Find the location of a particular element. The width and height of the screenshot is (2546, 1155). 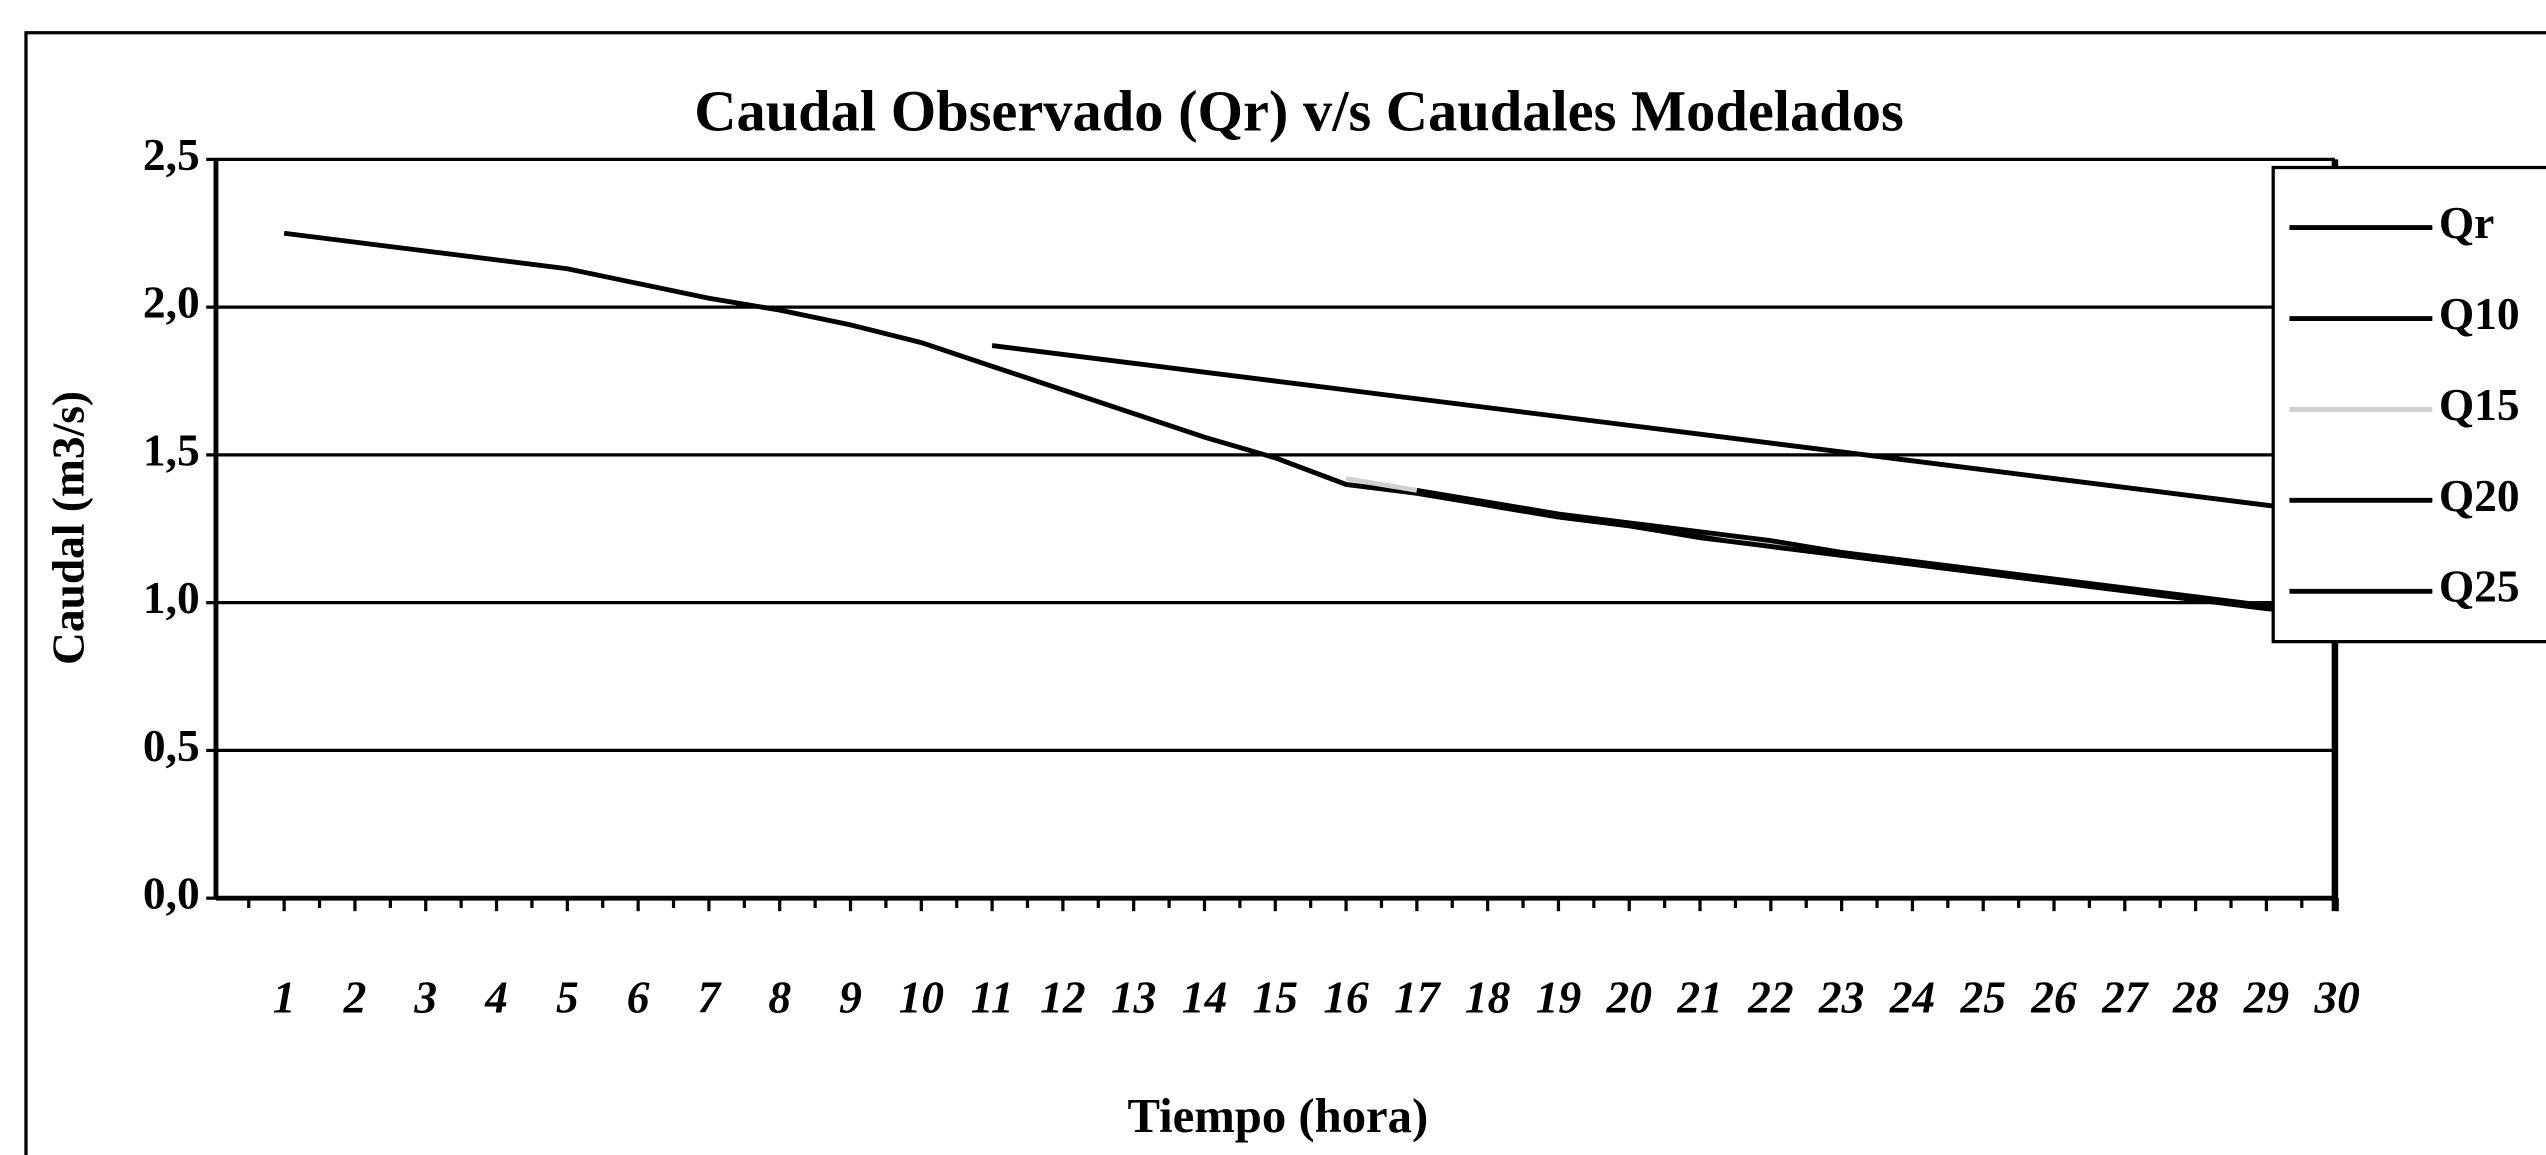

x-tick-label: 14 is located at coordinates (1204, 997).